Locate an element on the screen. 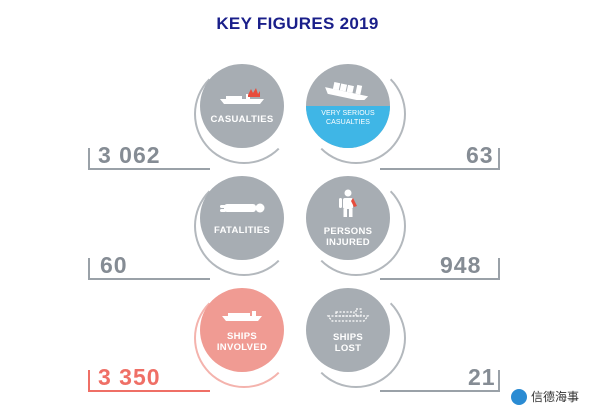 The image size is (595, 415). casualties-circle: CASUALTIES is located at coordinates (242, 106).